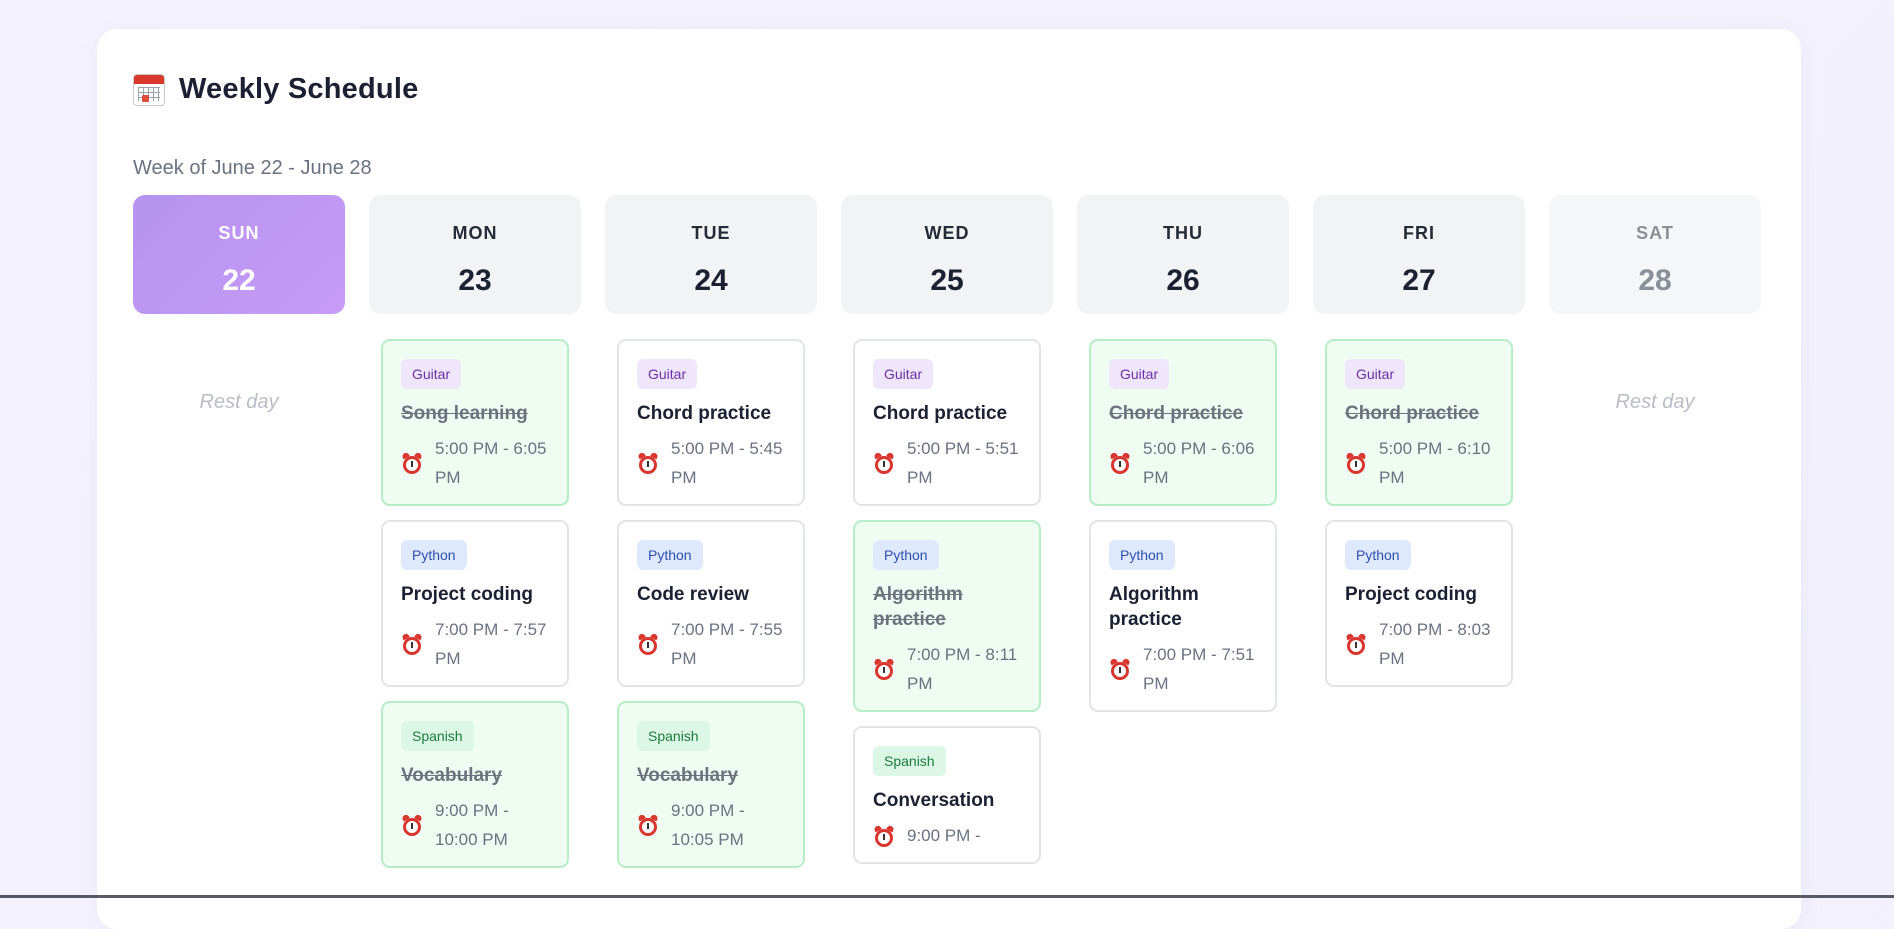  I want to click on task-time-row: 7:00 PM - 7:51 PM, so click(1183, 669).